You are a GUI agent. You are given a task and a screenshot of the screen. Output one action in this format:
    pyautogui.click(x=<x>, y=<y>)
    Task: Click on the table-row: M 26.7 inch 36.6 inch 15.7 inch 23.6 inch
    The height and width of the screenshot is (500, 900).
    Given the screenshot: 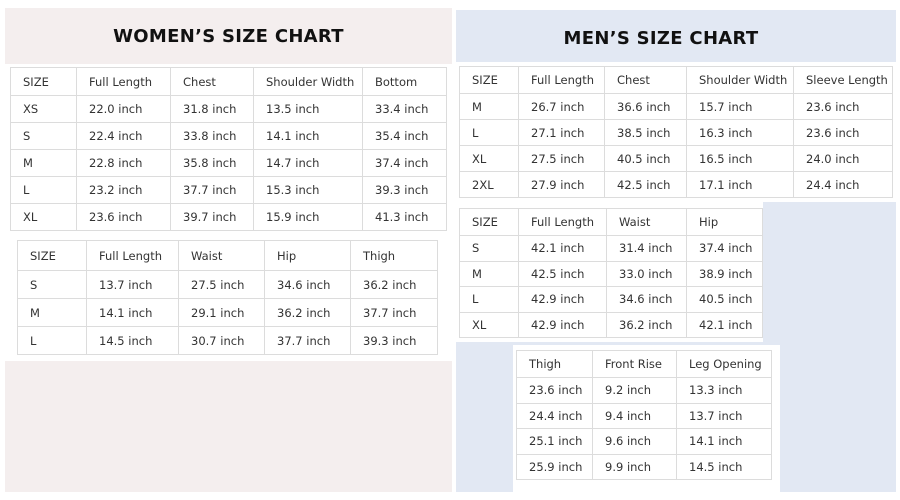 What is the action you would take?
    pyautogui.click(x=676, y=106)
    